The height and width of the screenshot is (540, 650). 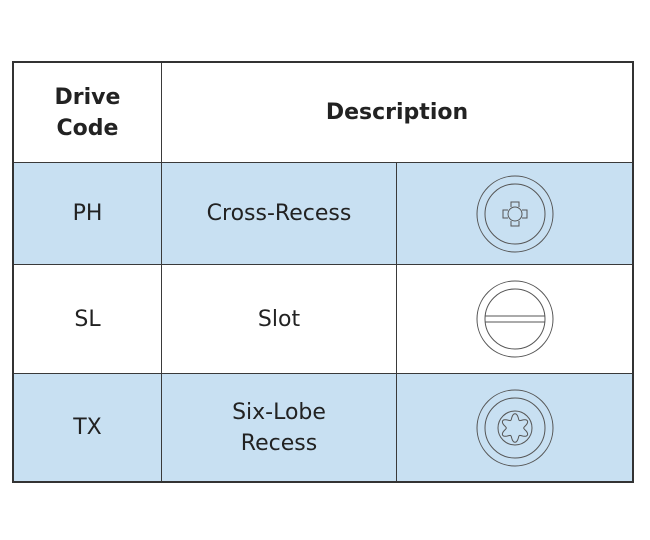 I want to click on drive-code-cell: TX, so click(x=87, y=428).